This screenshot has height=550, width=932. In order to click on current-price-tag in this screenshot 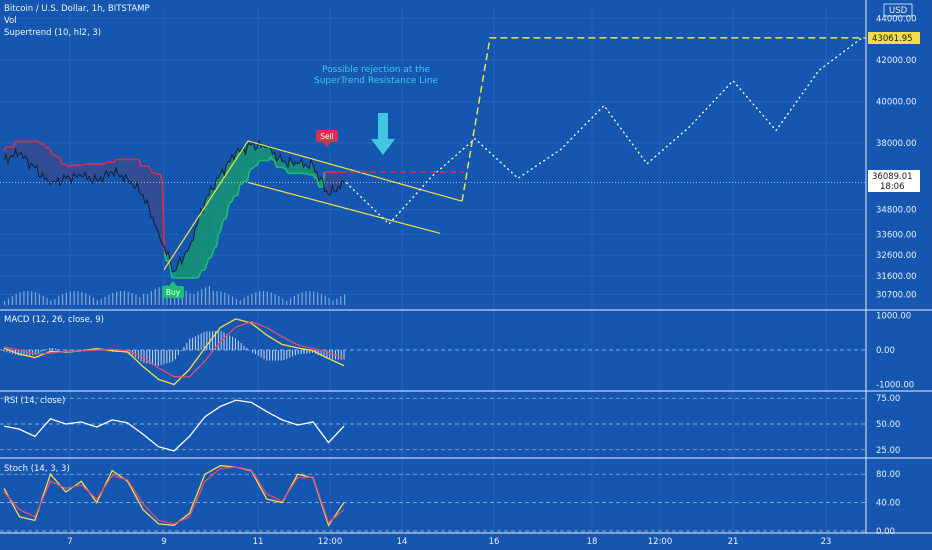, I will do `click(894, 181)`.